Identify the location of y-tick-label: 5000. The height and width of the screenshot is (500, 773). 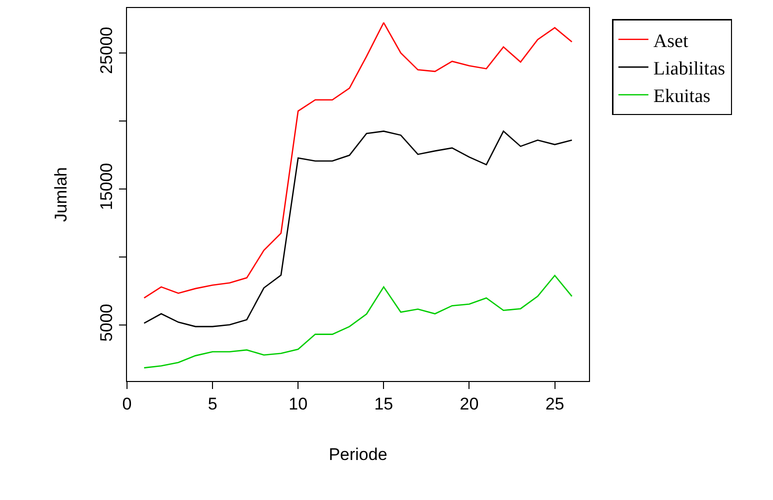
(106, 323).